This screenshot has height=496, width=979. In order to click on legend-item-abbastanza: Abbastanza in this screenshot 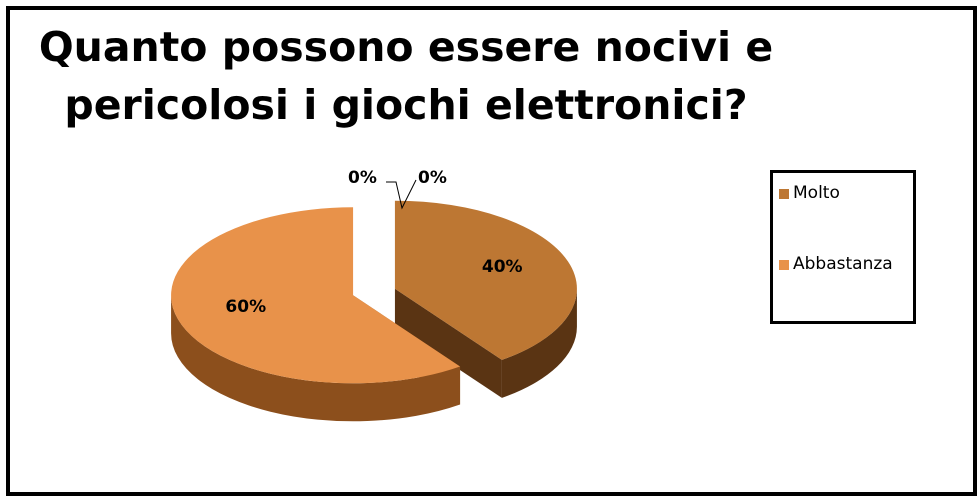, I will do `click(844, 264)`.